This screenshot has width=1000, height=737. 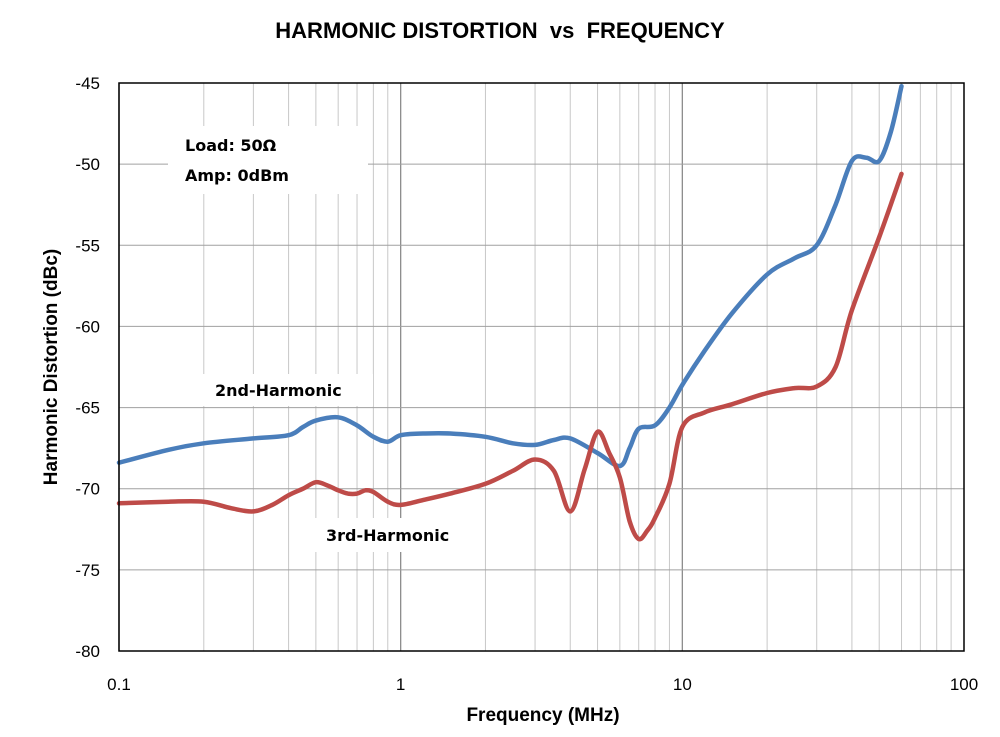 I want to click on y-tick-label: -50, so click(x=87, y=164).